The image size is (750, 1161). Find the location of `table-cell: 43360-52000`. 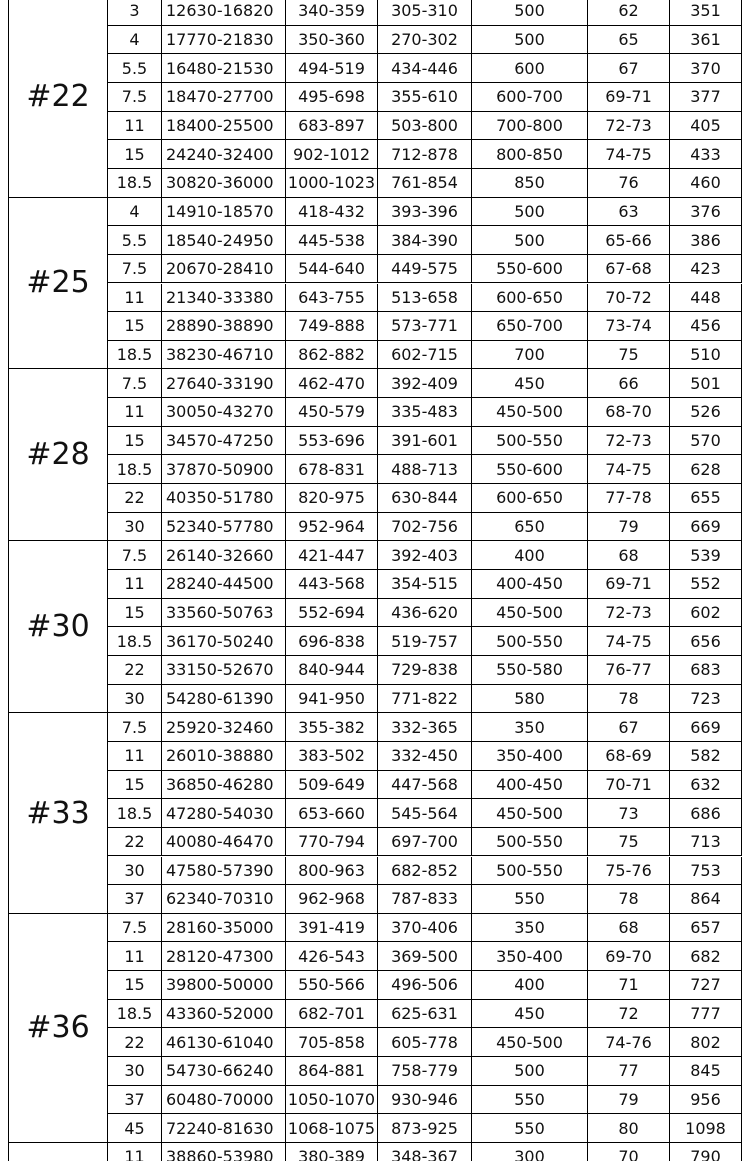

table-cell: 43360-52000 is located at coordinates (224, 1014).